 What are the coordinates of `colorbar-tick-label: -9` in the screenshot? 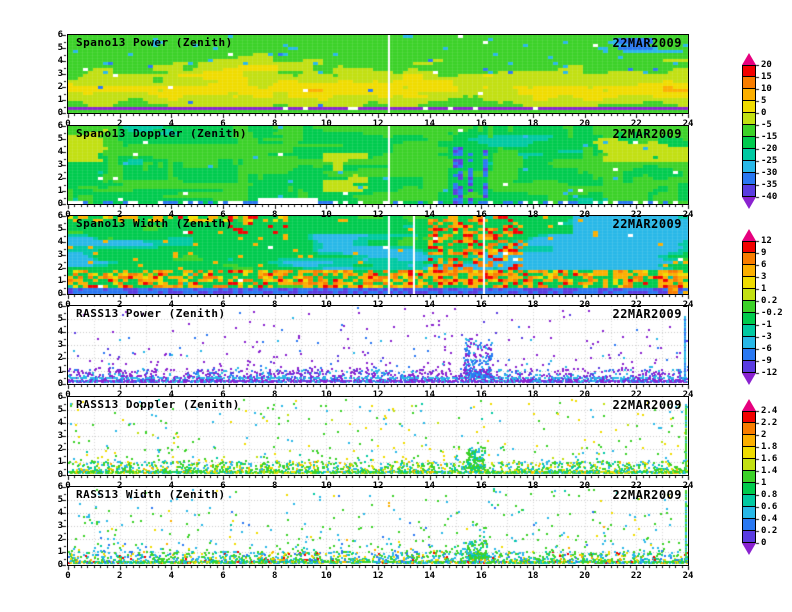 It's located at (766, 361).